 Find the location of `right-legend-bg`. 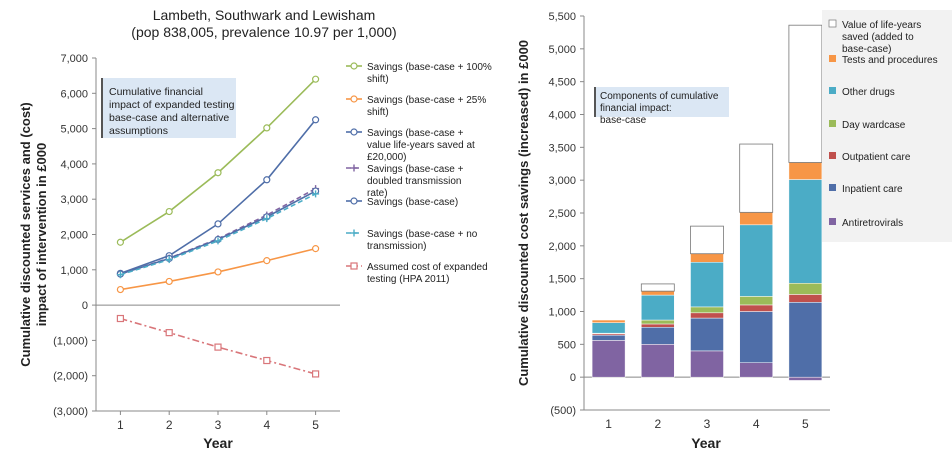

right-legend-bg is located at coordinates (887, 126).